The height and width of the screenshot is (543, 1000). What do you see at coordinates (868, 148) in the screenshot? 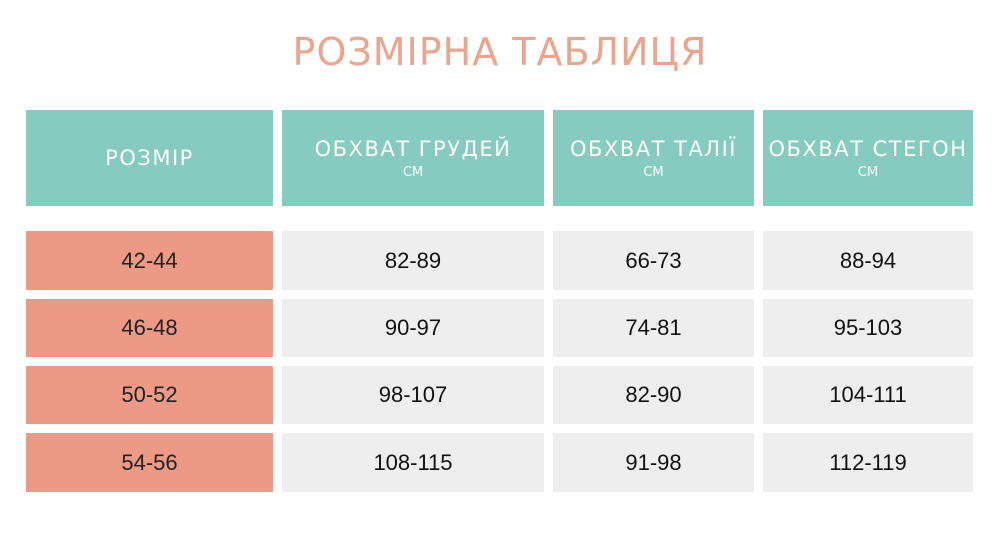
I see `header-label: ОБХВАТ СТЕГОН` at bounding box center [868, 148].